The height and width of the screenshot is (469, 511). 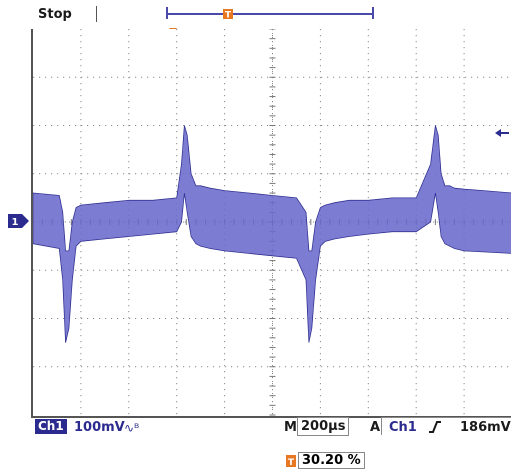 What do you see at coordinates (331, 460) in the screenshot?
I see `trigger-position-percent: 30.20 %` at bounding box center [331, 460].